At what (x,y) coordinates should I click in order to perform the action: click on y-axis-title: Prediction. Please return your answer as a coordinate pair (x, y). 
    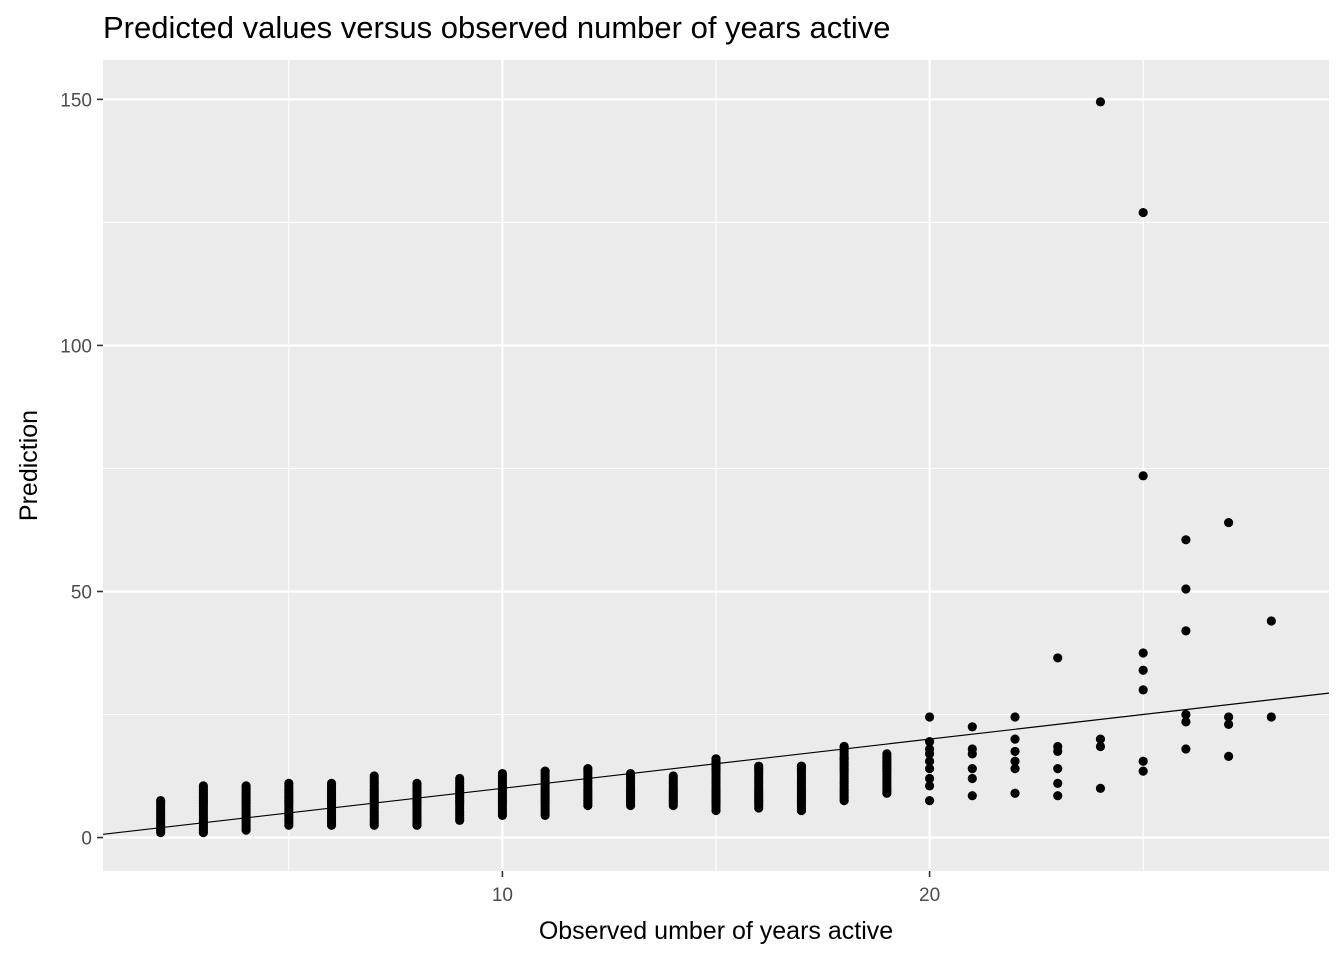
    Looking at the image, I should click on (29, 465).